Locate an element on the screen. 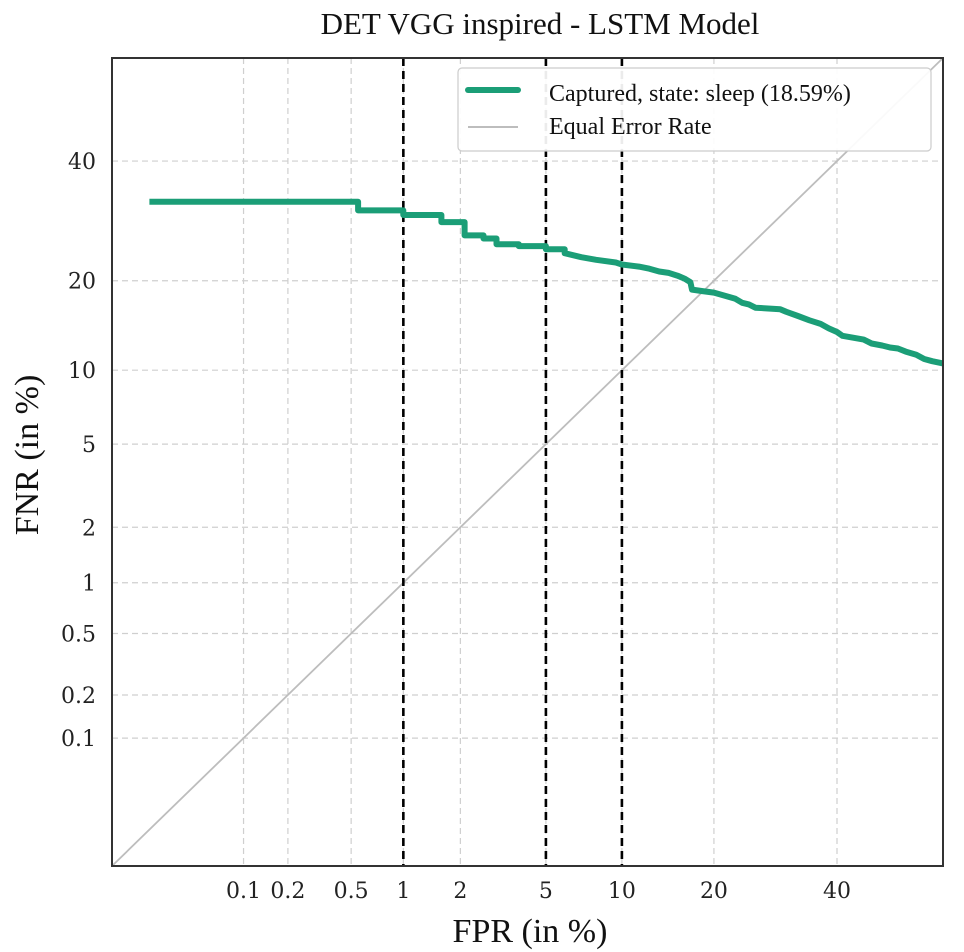 This screenshot has width=964, height=952. x-tick-label: 10 is located at coordinates (622, 891).